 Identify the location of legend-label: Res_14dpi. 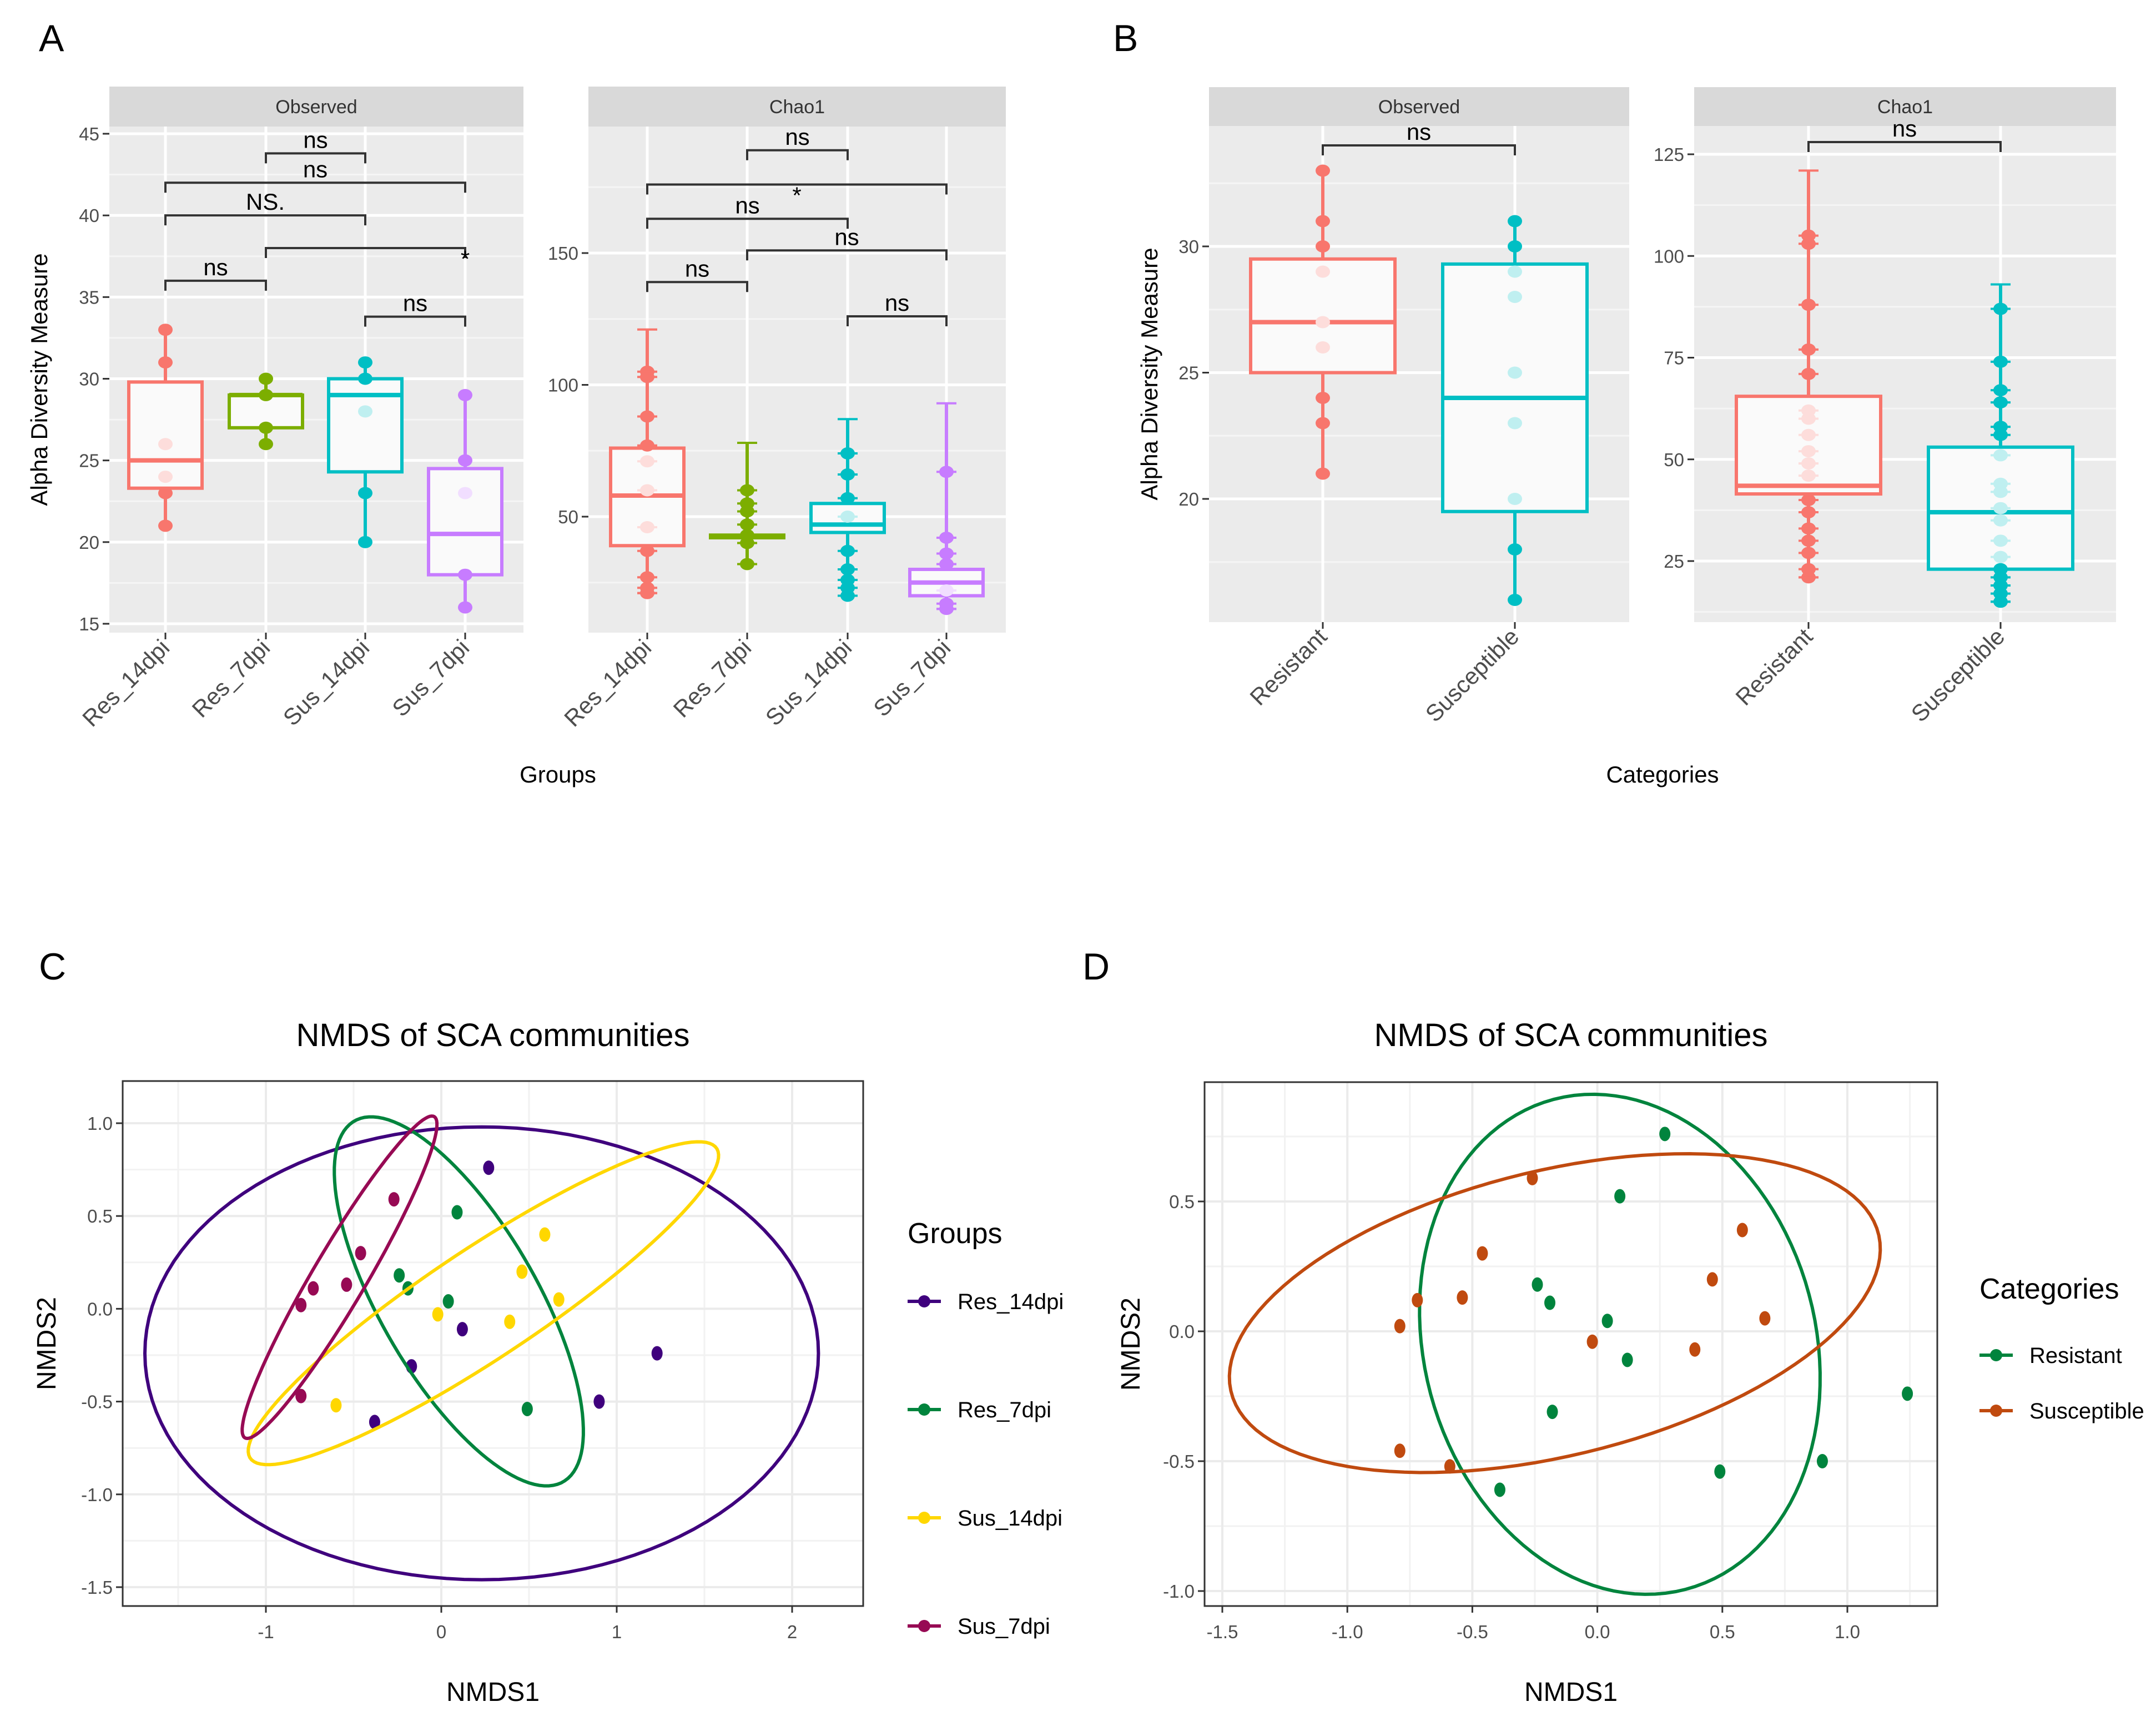
(1011, 1302).